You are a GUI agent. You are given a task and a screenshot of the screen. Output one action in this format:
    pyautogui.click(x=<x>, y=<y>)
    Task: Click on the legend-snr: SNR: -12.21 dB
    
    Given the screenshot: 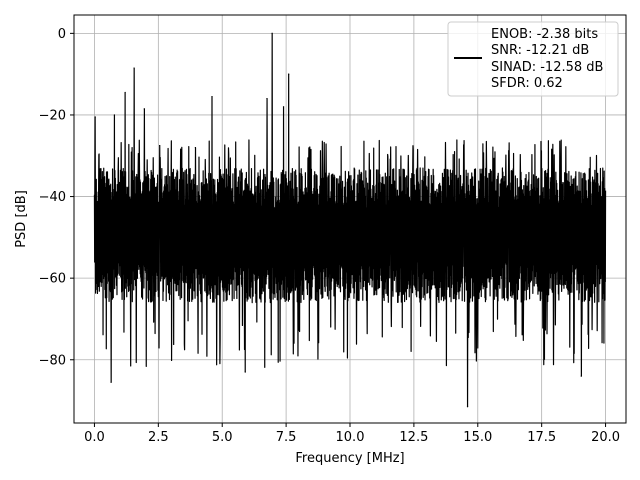 What is the action you would take?
    pyautogui.click(x=540, y=50)
    